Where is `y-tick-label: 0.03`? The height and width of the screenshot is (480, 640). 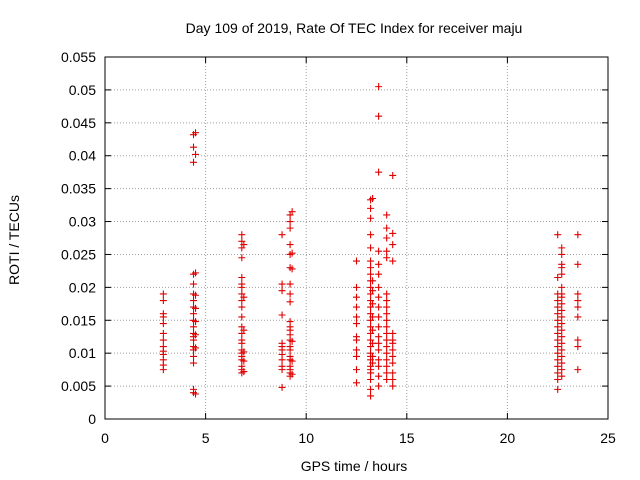 y-tick-label: 0.03 is located at coordinates (82, 222).